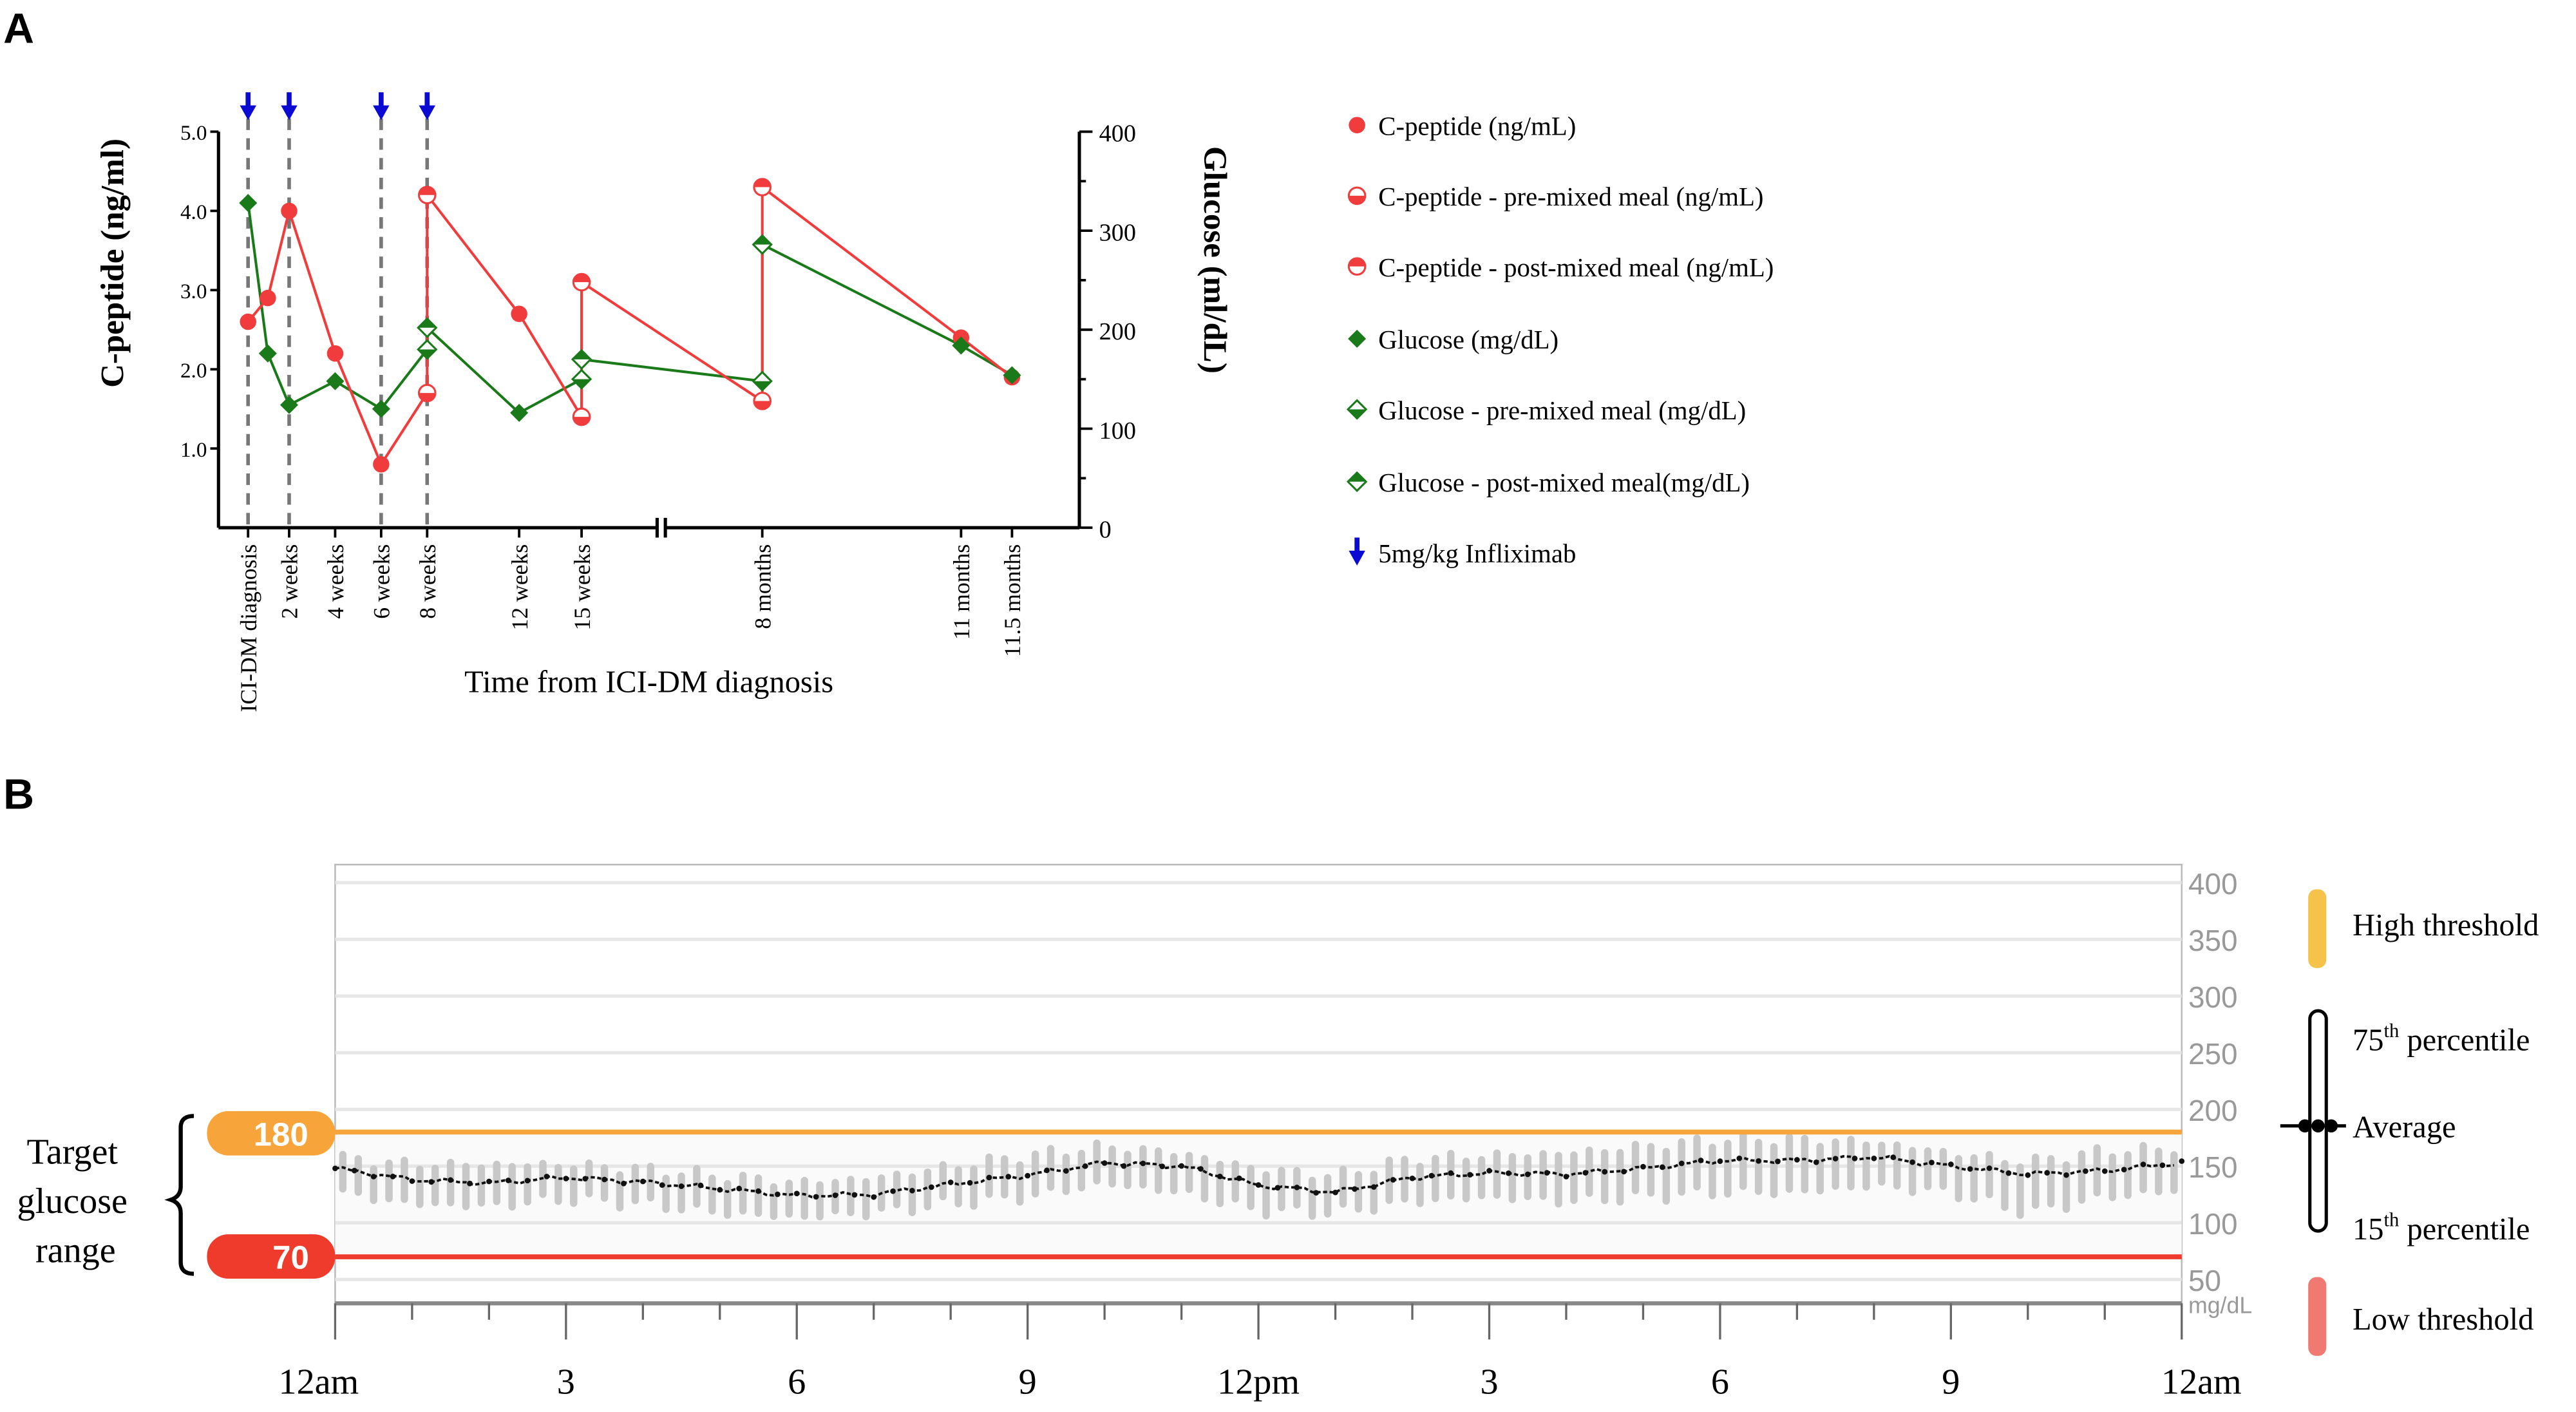 Image resolution: width=2576 pixels, height=1412 pixels. I want to click on panel-a-label: A, so click(18, 29).